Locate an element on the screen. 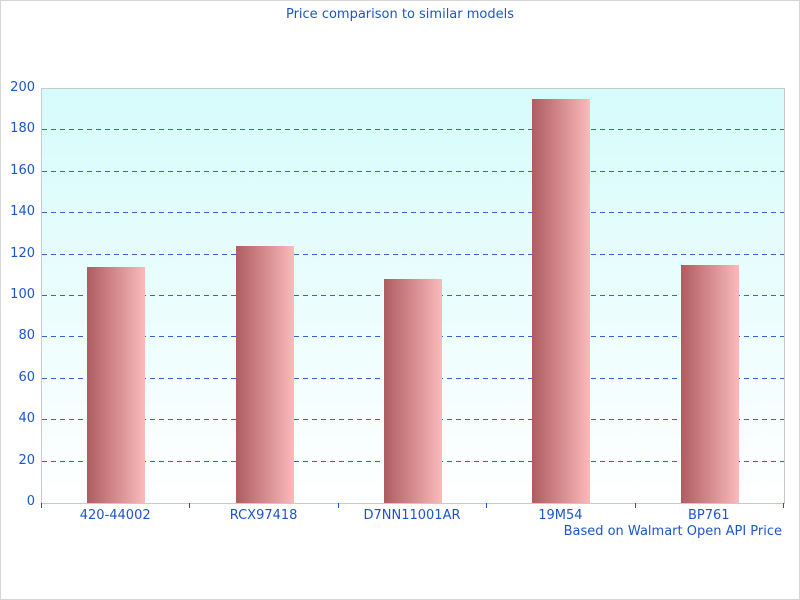  y-axis-label-180: 180 is located at coordinates (22, 129).